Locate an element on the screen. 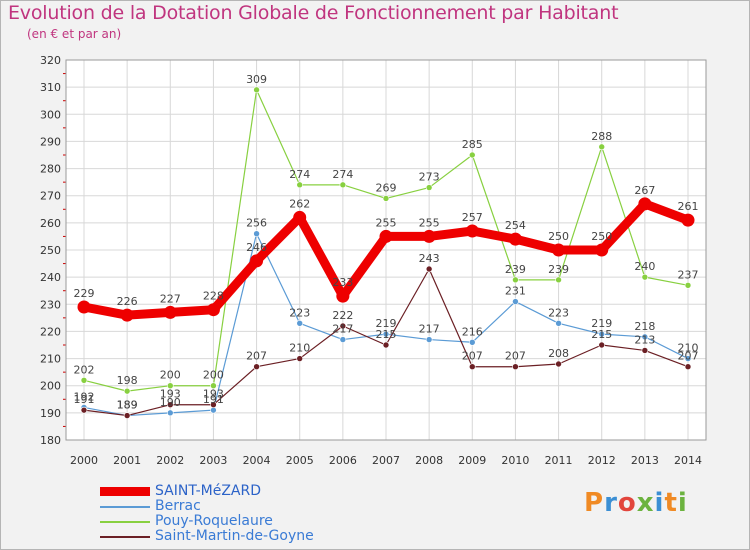 This screenshot has height=550, width=750. data-label-saint-m-zard: 229 is located at coordinates (84, 293).